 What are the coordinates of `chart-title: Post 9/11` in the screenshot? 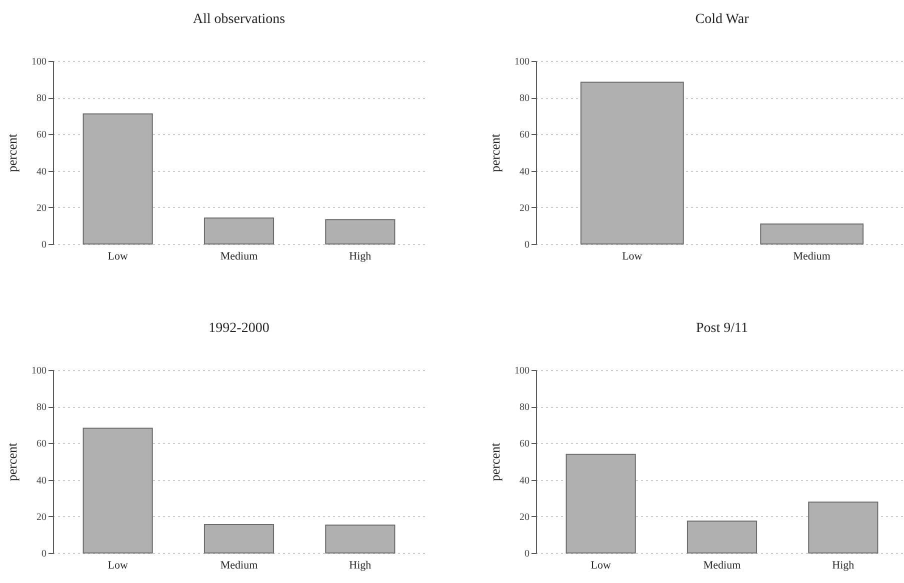 It's located at (722, 328).